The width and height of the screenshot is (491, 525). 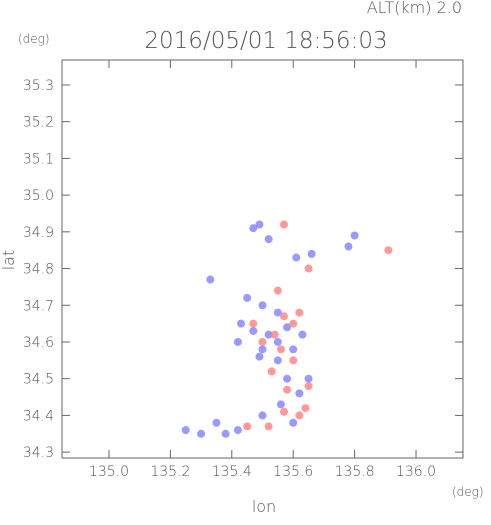 What do you see at coordinates (170, 472) in the screenshot?
I see `x-tick-label: 135.2` at bounding box center [170, 472].